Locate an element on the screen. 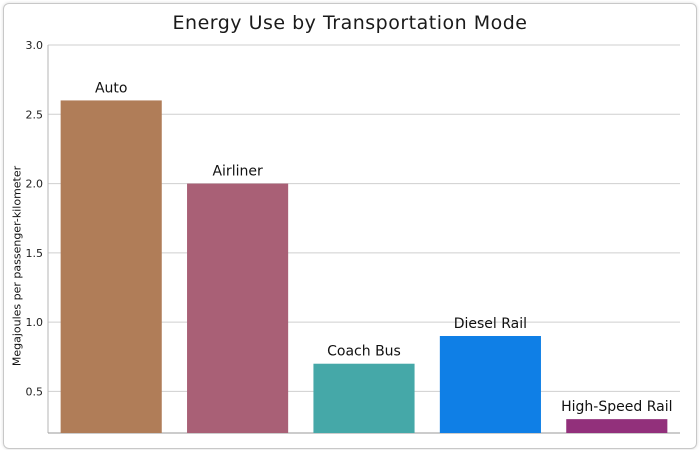 The image size is (700, 450). y-tick-label: 1.5 is located at coordinates (35, 253).